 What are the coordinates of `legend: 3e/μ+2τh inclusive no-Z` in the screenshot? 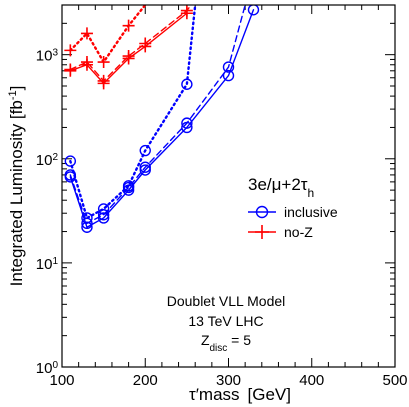 It's located at (293, 207).